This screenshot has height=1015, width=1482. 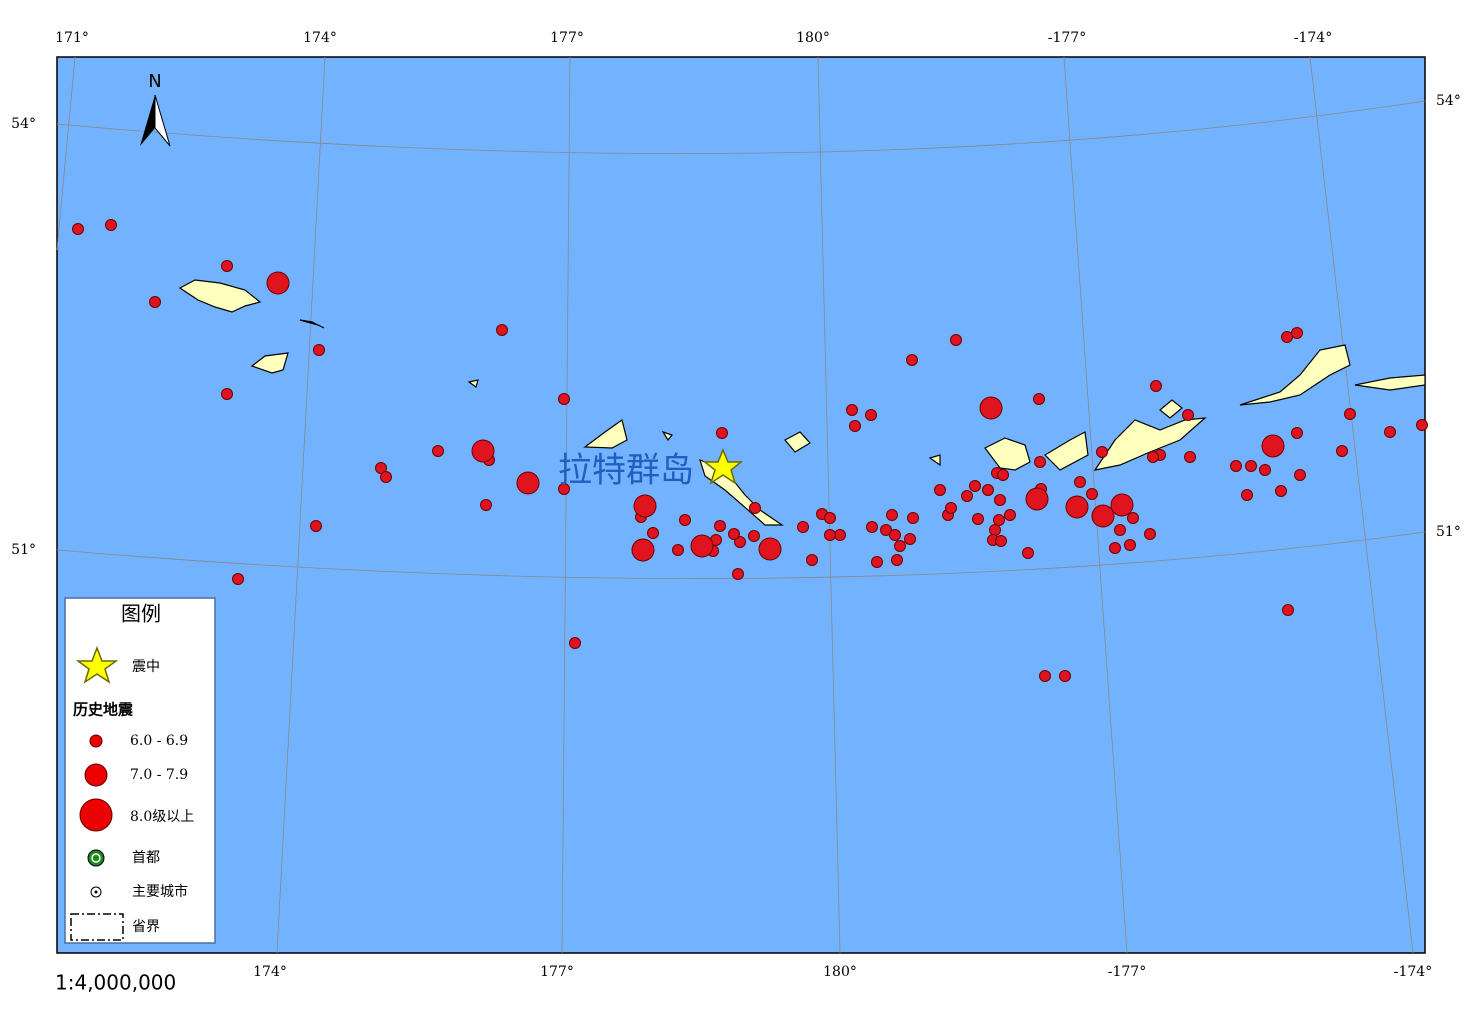 I want to click on legend-city: 主要城市, so click(x=160, y=891).